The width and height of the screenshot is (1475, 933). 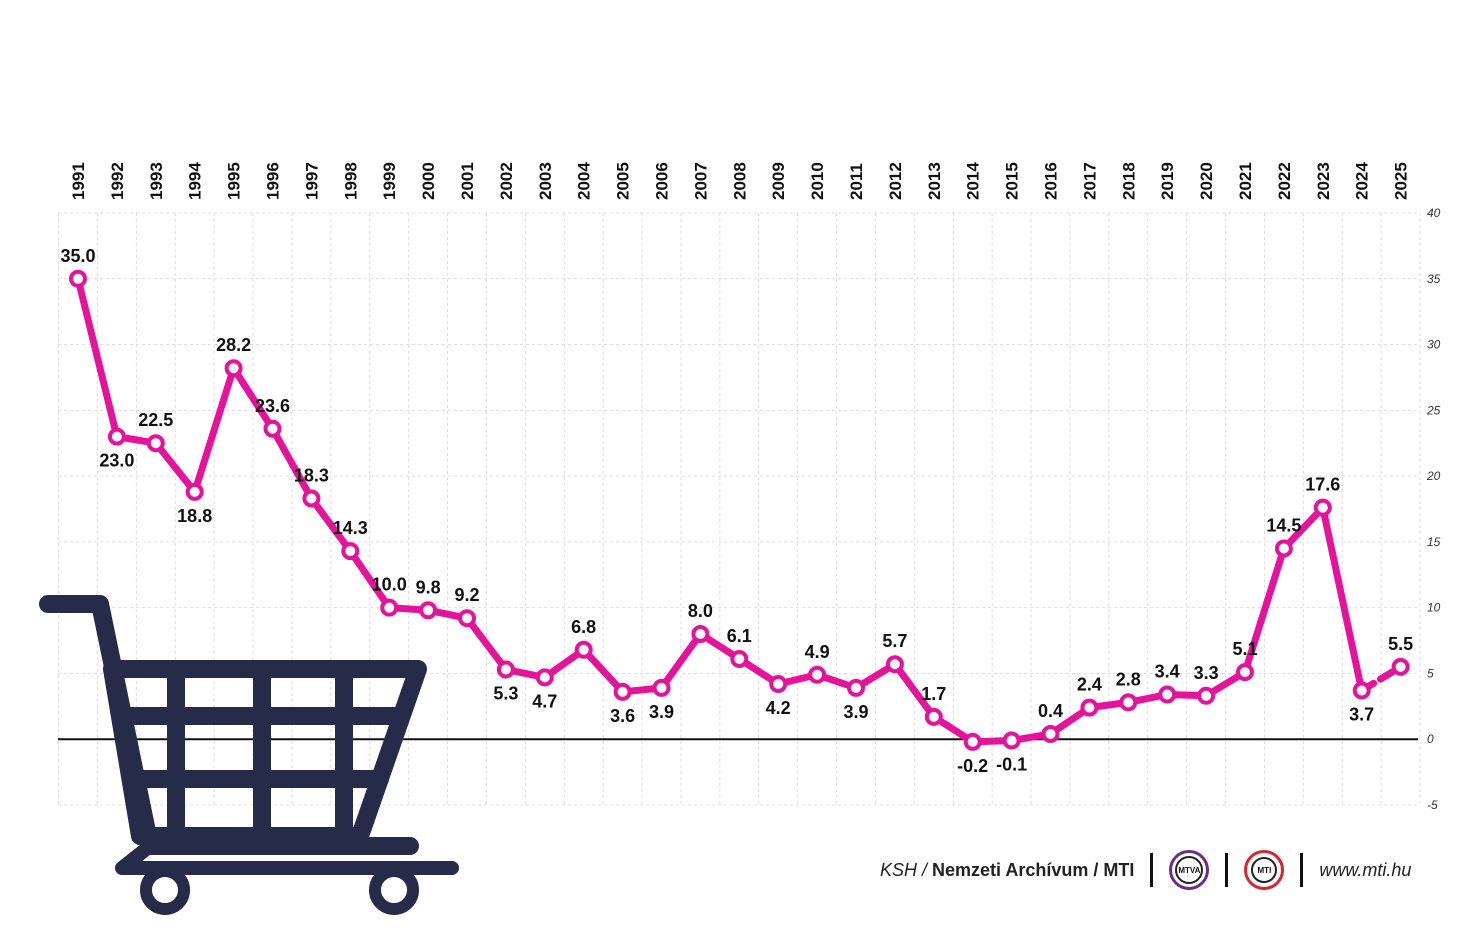 I want to click on data-label: 18.8, so click(x=194, y=516).